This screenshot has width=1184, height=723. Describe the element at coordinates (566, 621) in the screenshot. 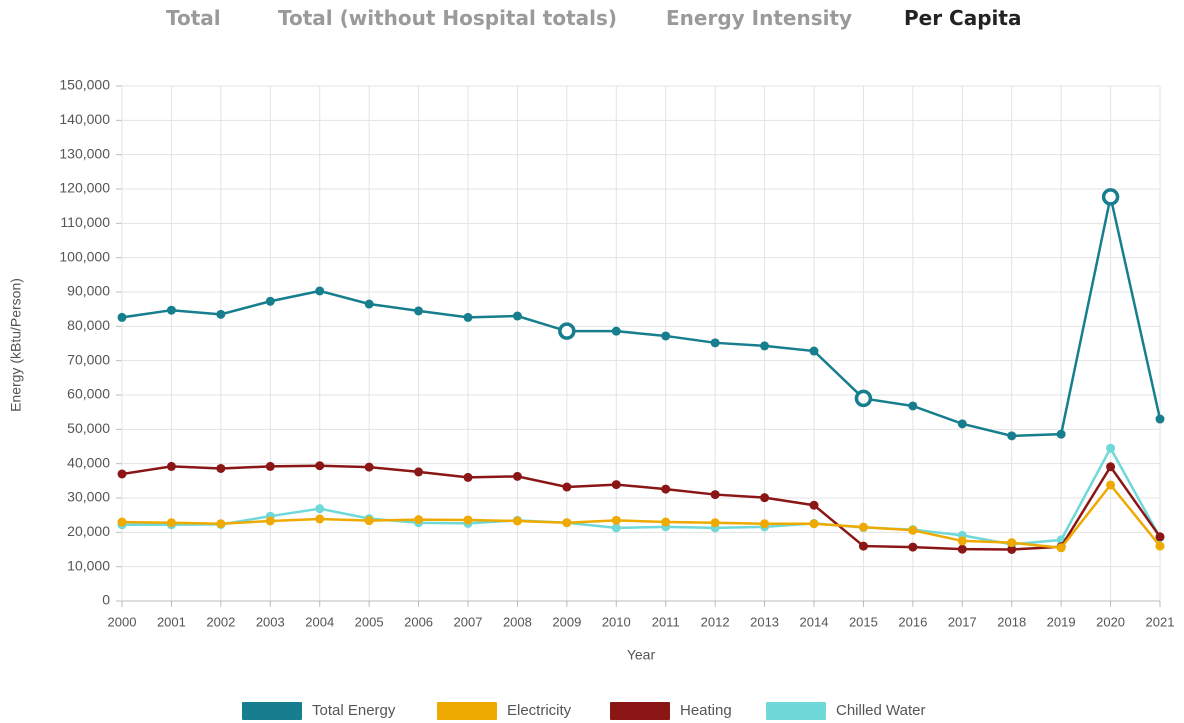

I see `x-tick-label: 2009` at that location.